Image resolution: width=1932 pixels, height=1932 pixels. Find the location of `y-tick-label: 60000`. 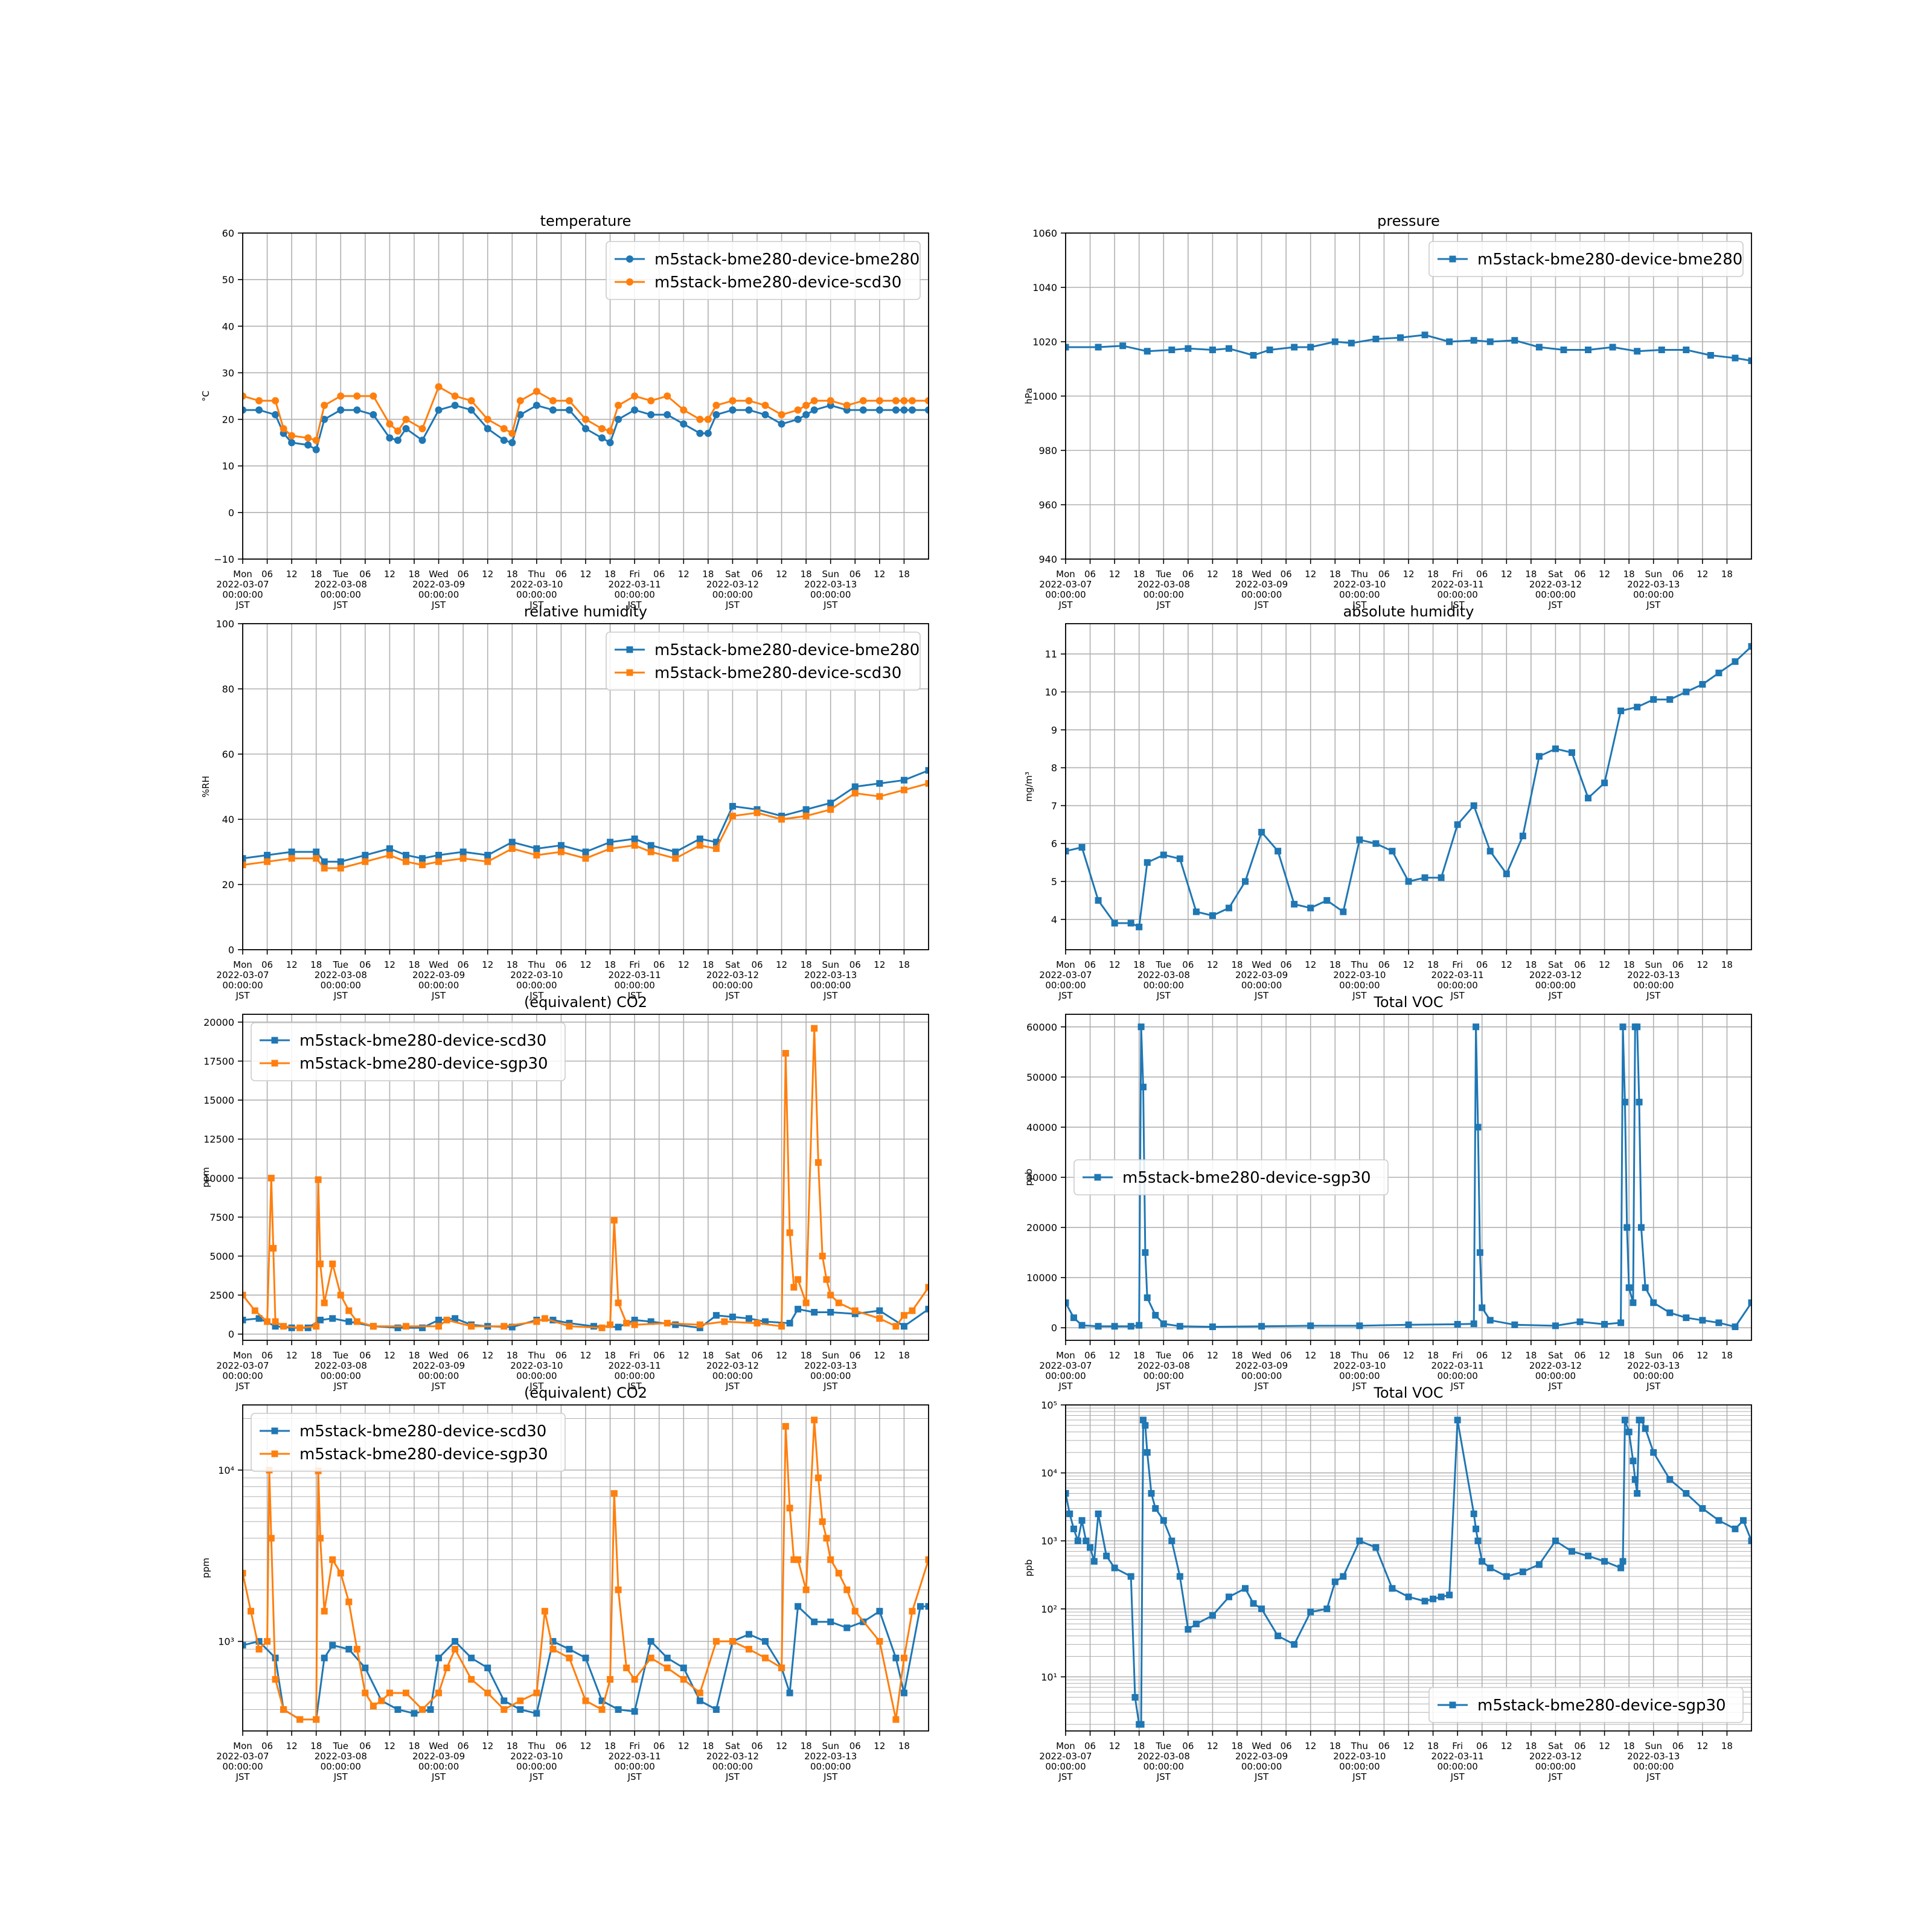

y-tick-label: 60000 is located at coordinates (1041, 1027).